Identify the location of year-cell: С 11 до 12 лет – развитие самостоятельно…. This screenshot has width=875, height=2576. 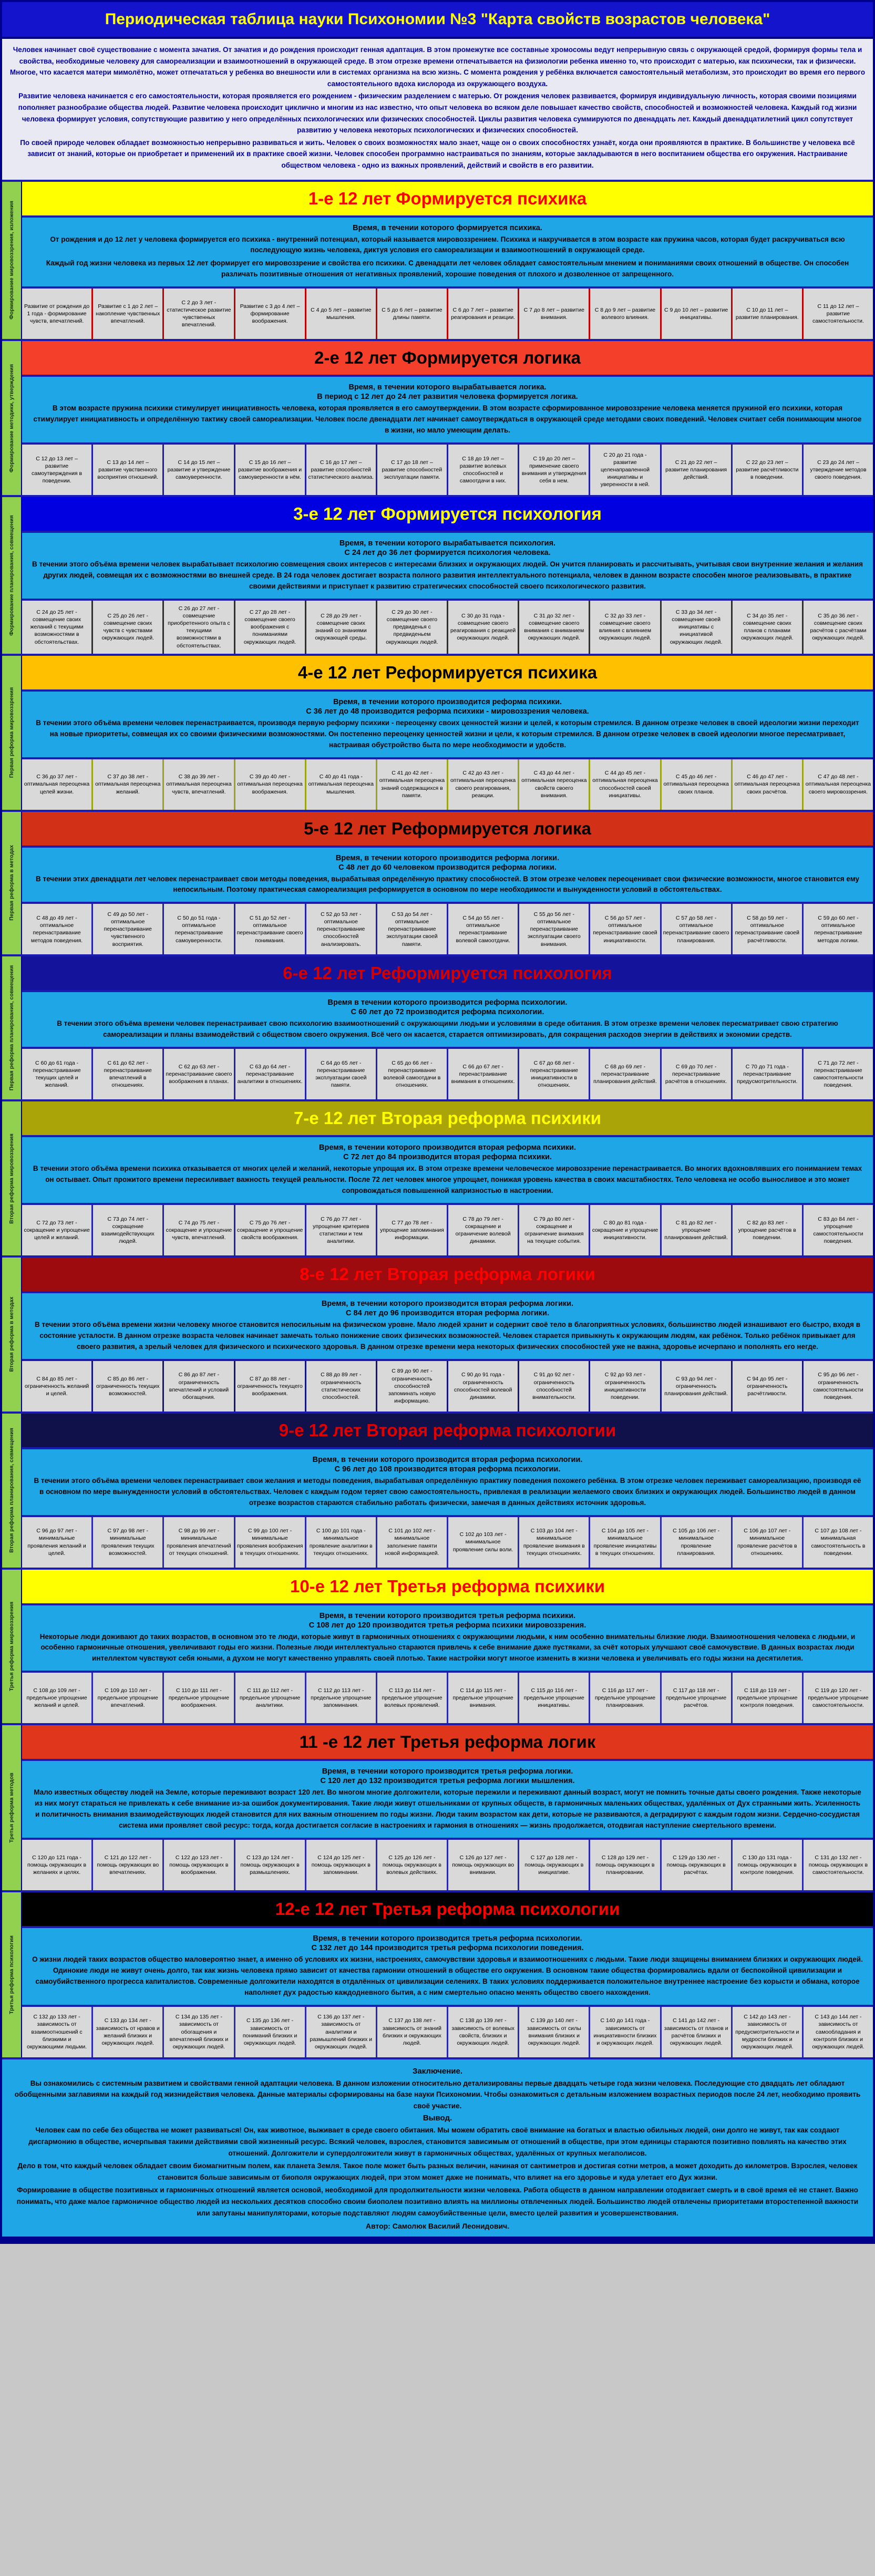
(837, 313).